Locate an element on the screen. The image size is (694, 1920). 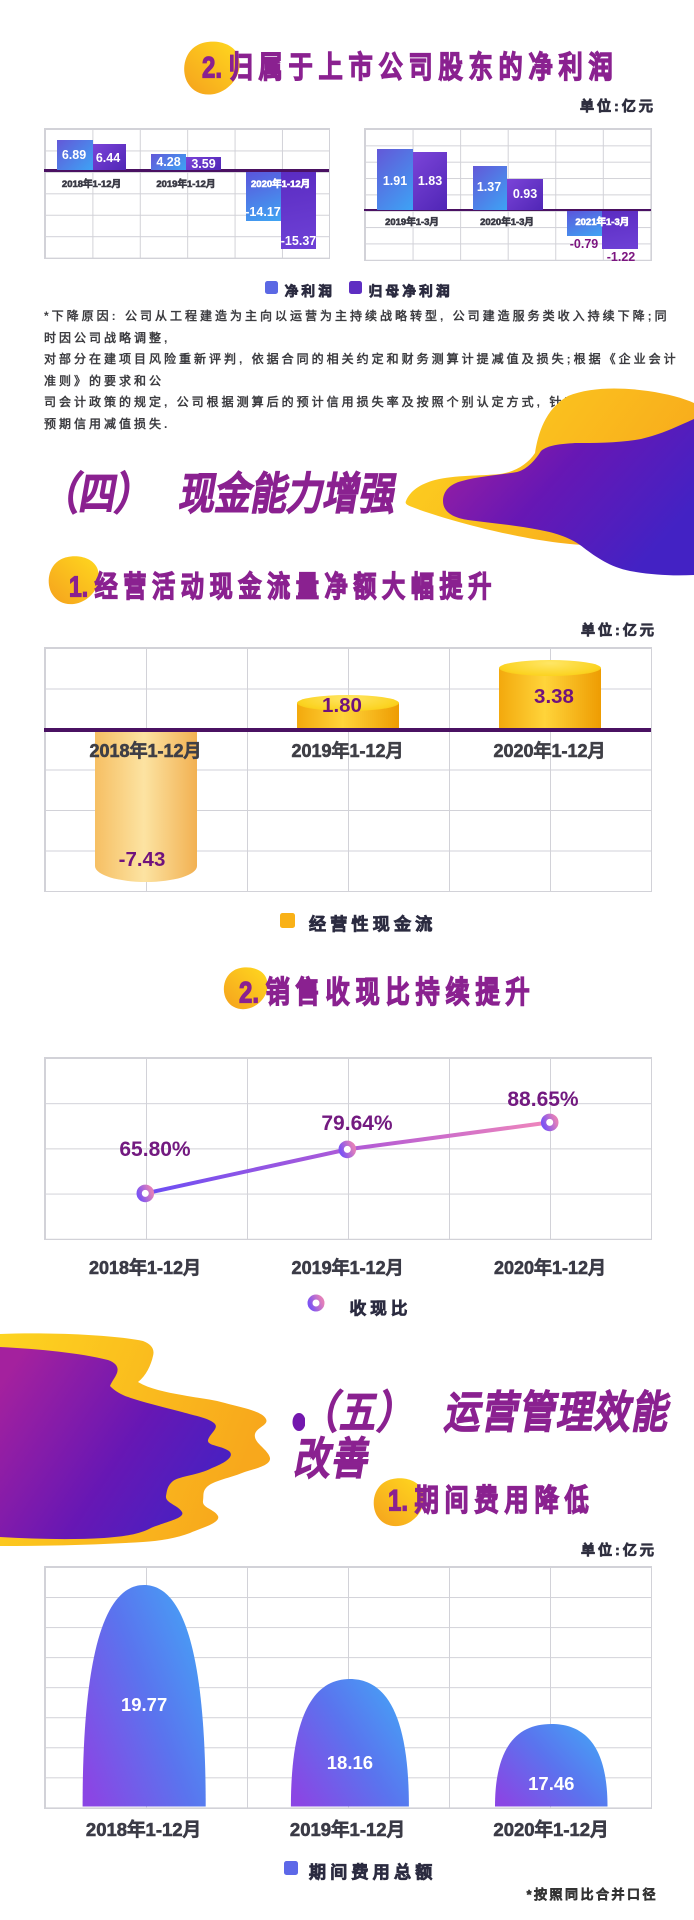
svg-text: 18.16 is located at coordinates (349, 1762).